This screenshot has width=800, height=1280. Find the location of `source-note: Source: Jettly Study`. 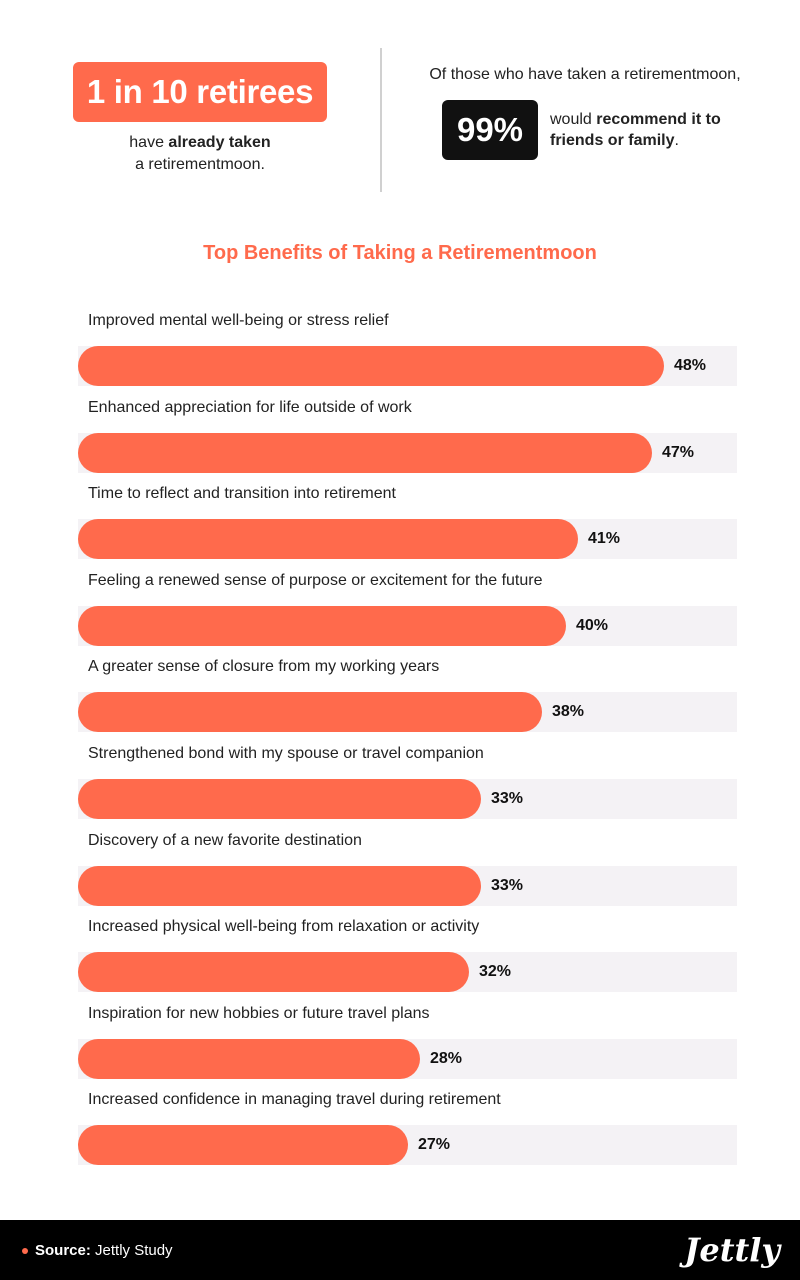

source-note: Source: Jettly Study is located at coordinates (104, 1251).